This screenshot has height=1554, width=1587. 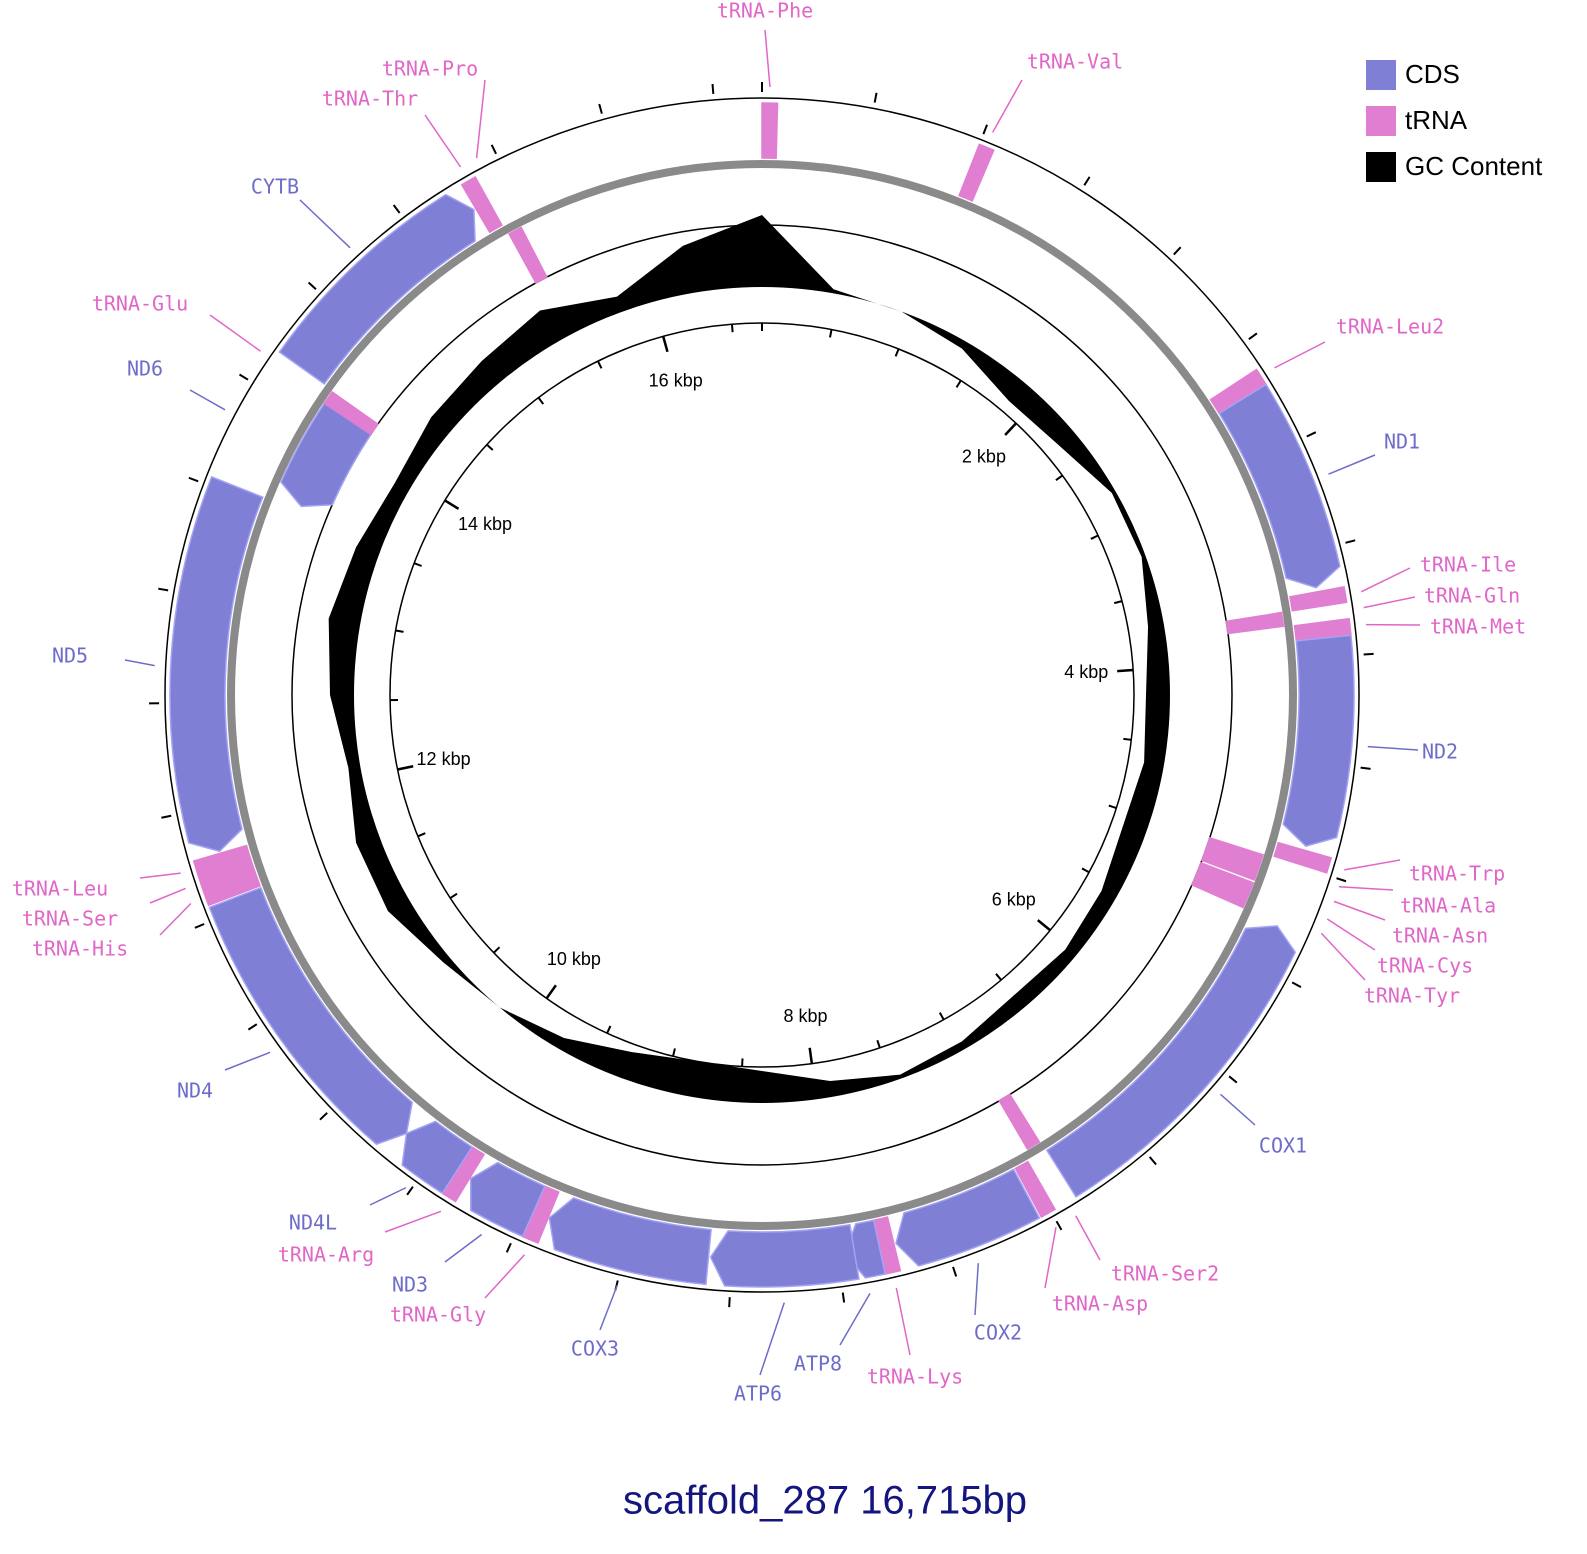 What do you see at coordinates (998, 1333) in the screenshot?
I see `feature-label: COX2` at bounding box center [998, 1333].